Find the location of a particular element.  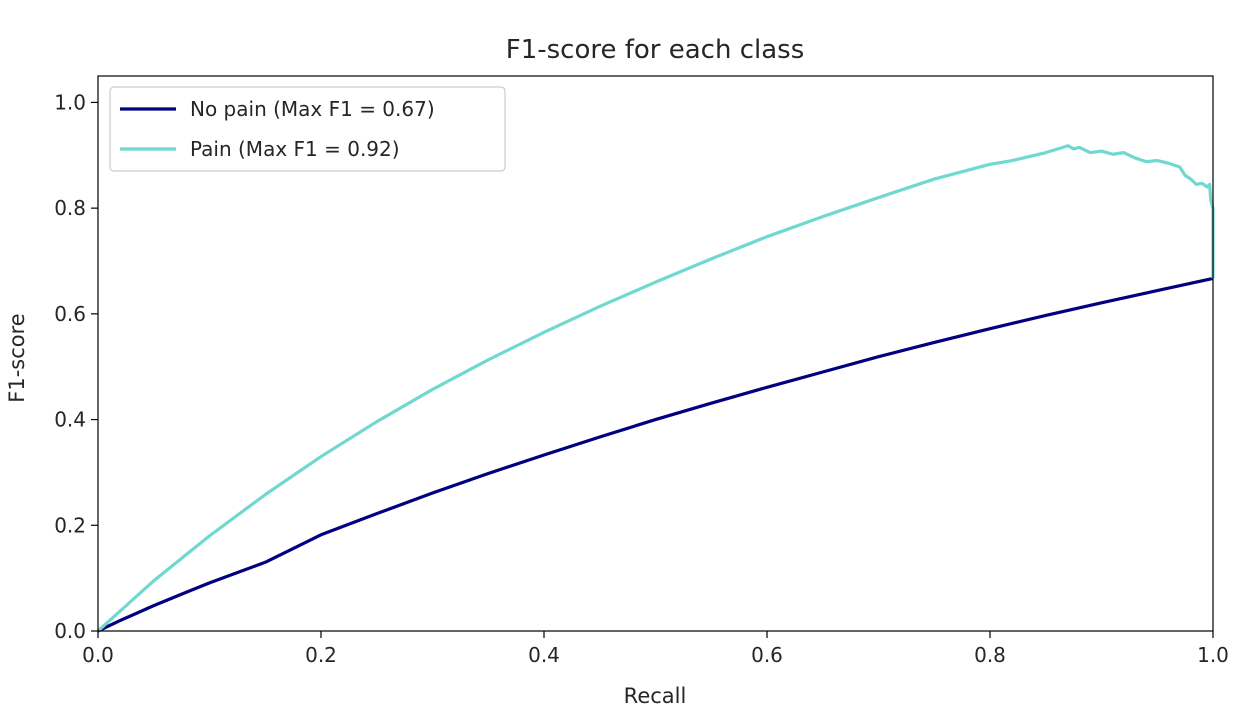

chart-title: F1-score for each class is located at coordinates (655, 50).